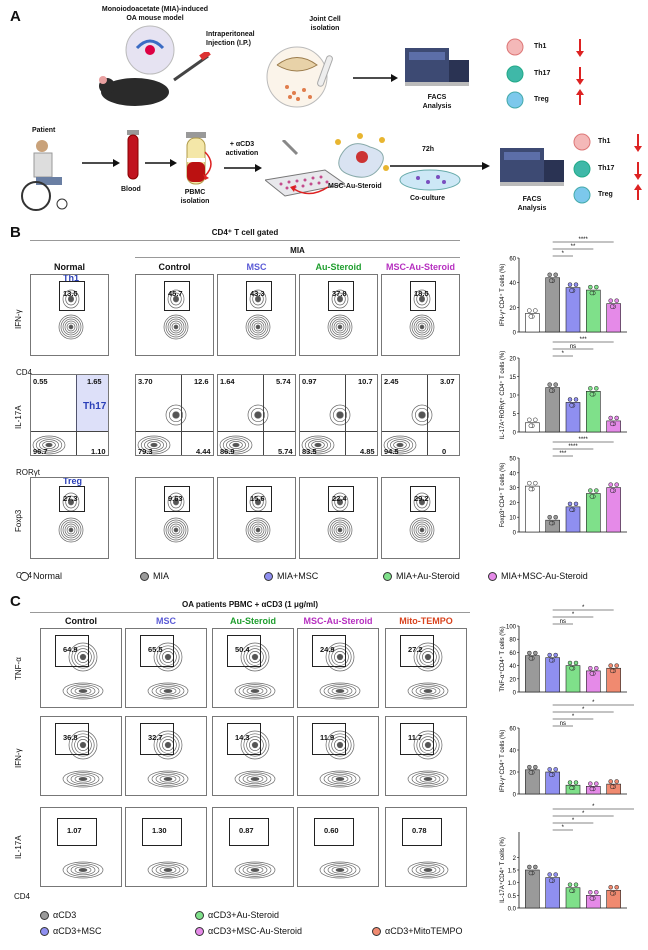  I want to click on blood-label: Blood, so click(131, 189).